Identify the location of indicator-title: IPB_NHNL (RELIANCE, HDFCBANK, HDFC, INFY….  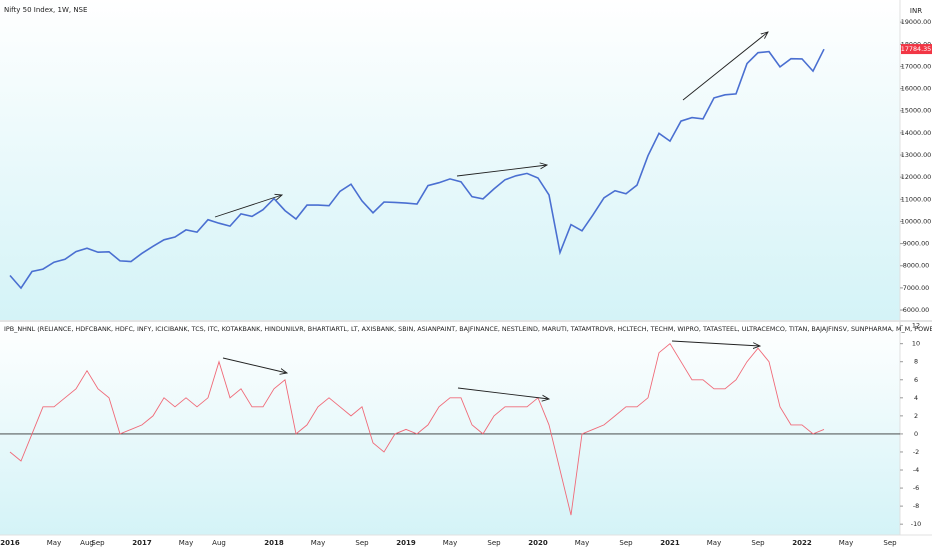
(468, 329).